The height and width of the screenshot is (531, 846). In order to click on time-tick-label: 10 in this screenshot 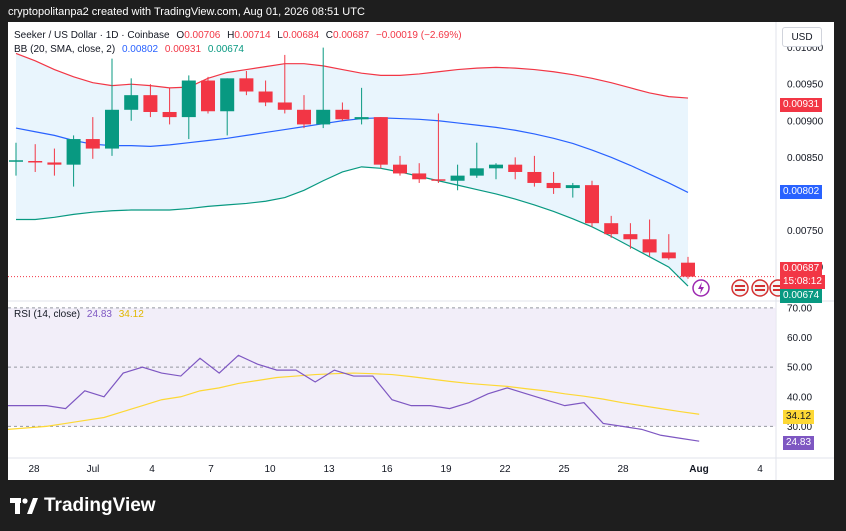, I will do `click(270, 469)`.